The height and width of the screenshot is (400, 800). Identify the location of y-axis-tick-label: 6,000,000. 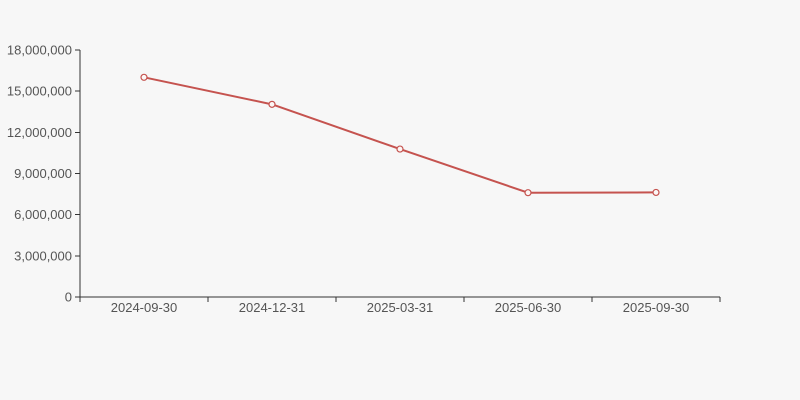
(43, 214).